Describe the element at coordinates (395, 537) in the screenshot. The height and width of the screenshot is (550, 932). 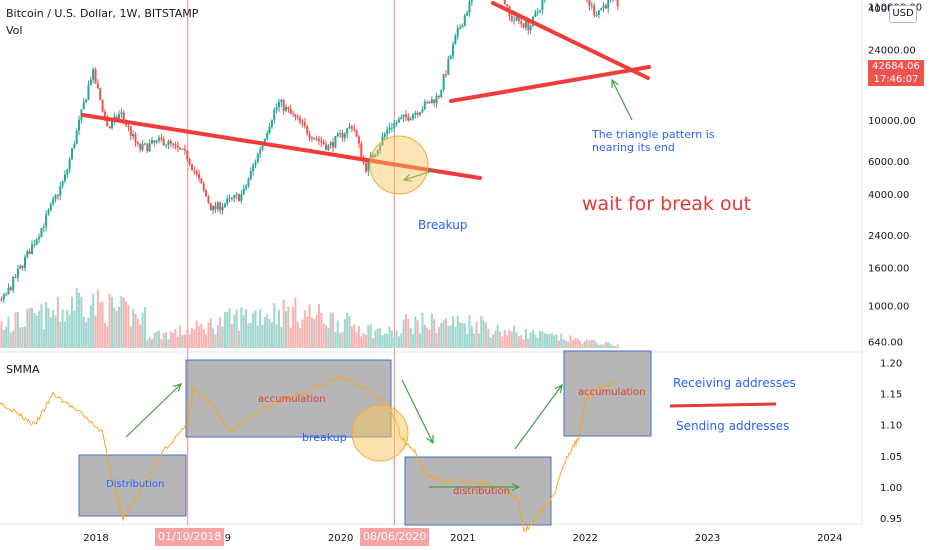
I see `crosshair-date-tag: 08/06/2020` at that location.